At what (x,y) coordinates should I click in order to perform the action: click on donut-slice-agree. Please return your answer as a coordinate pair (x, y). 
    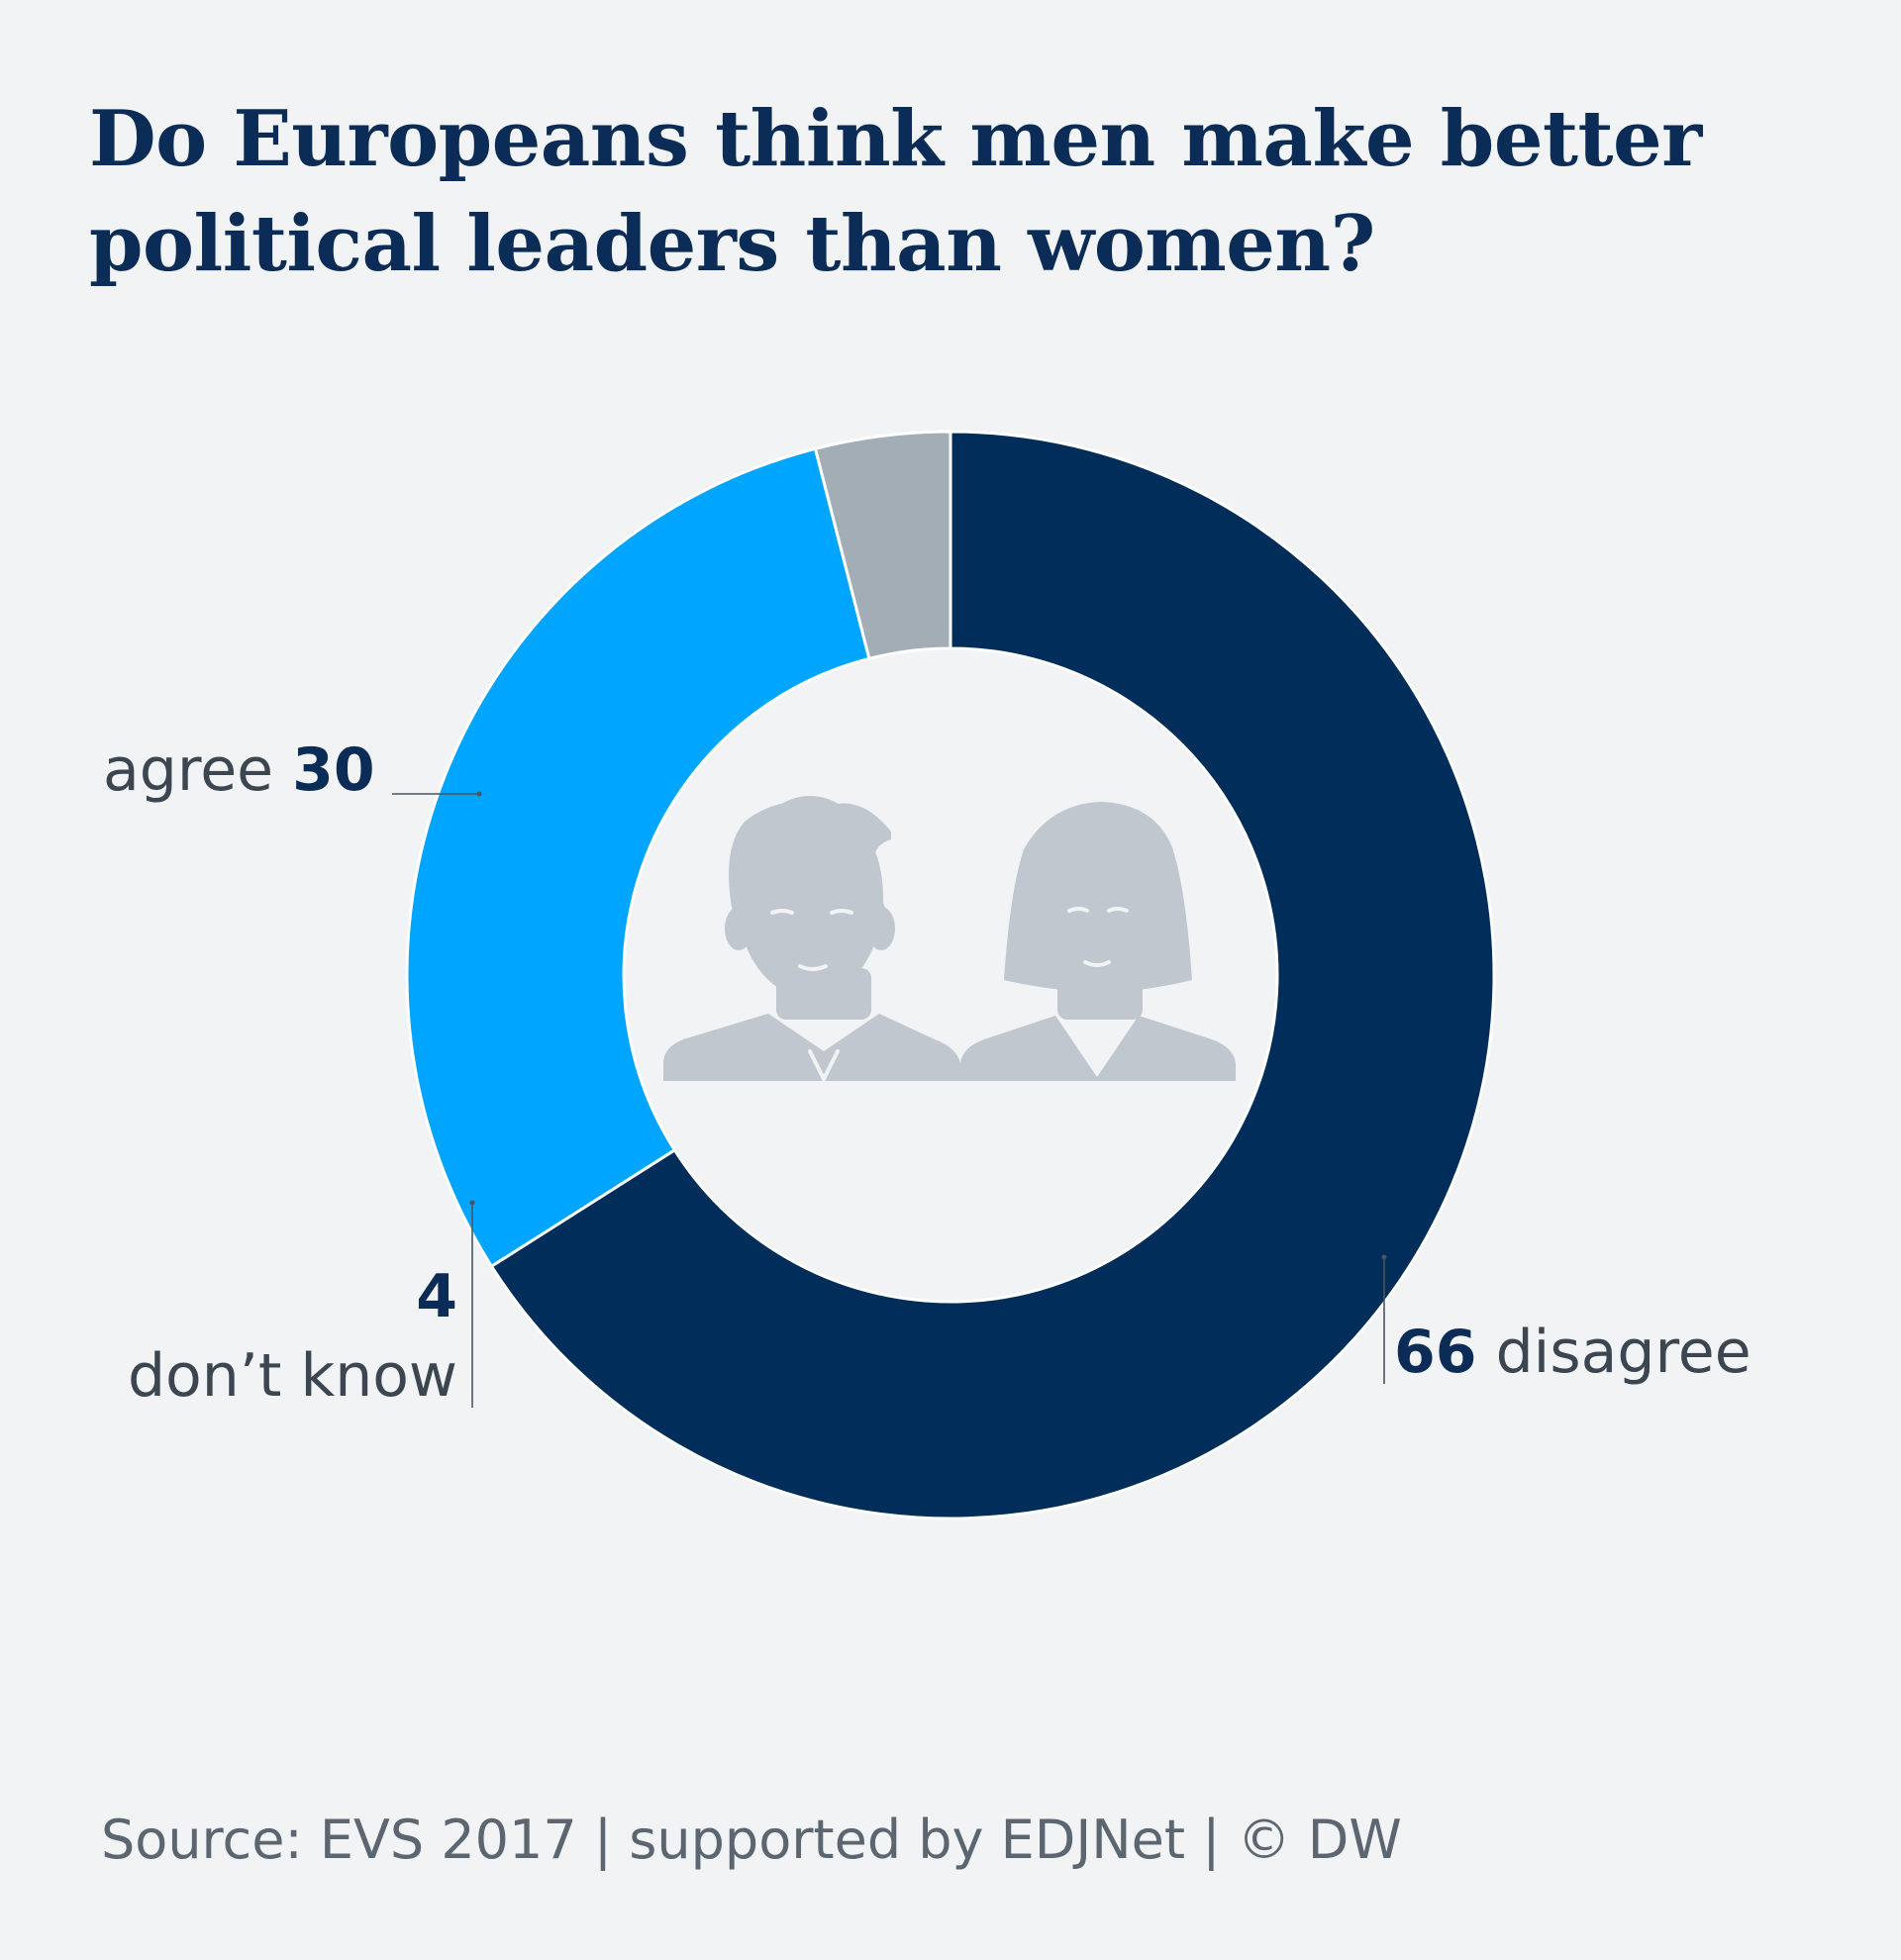
    Looking at the image, I should click on (638, 857).